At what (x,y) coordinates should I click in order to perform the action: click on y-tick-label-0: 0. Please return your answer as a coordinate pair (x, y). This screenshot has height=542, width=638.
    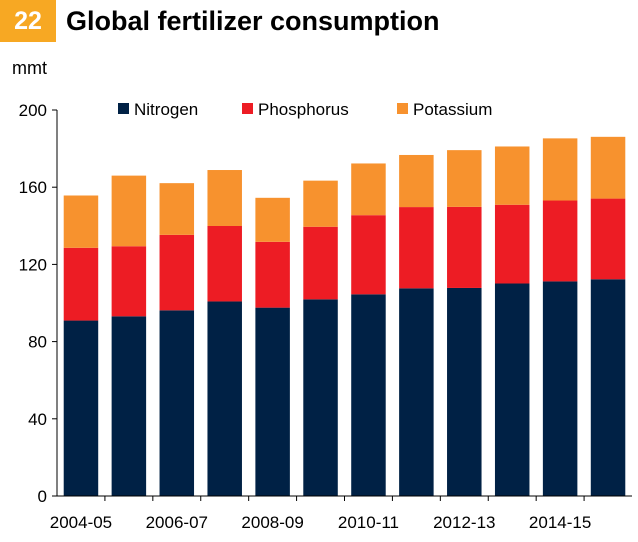
    Looking at the image, I should click on (42, 496).